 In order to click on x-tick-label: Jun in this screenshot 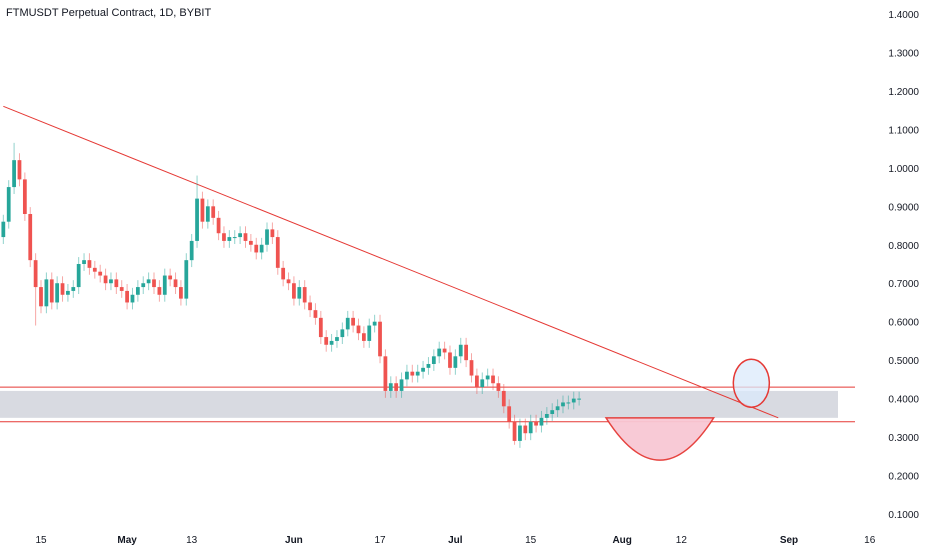, I will do `click(294, 540)`.